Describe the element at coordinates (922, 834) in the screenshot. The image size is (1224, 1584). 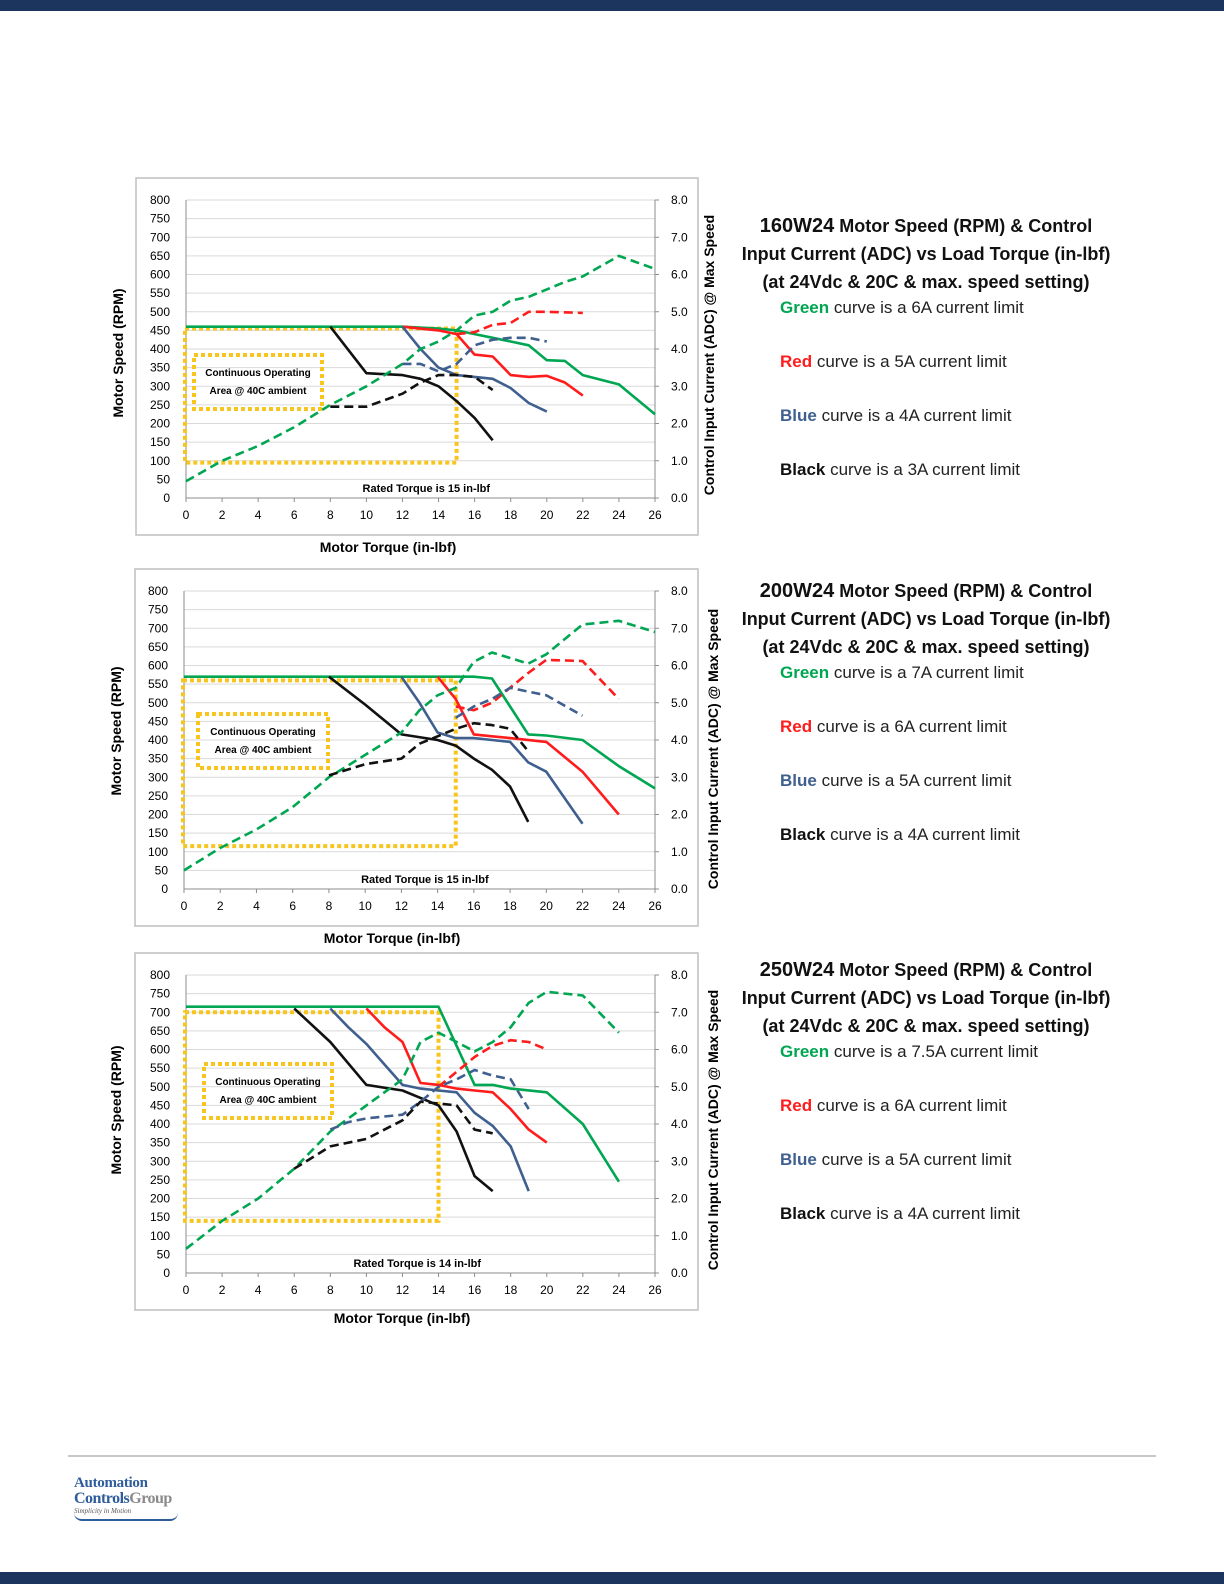
I see `legend-text: curve is a 4A current limit` at that location.